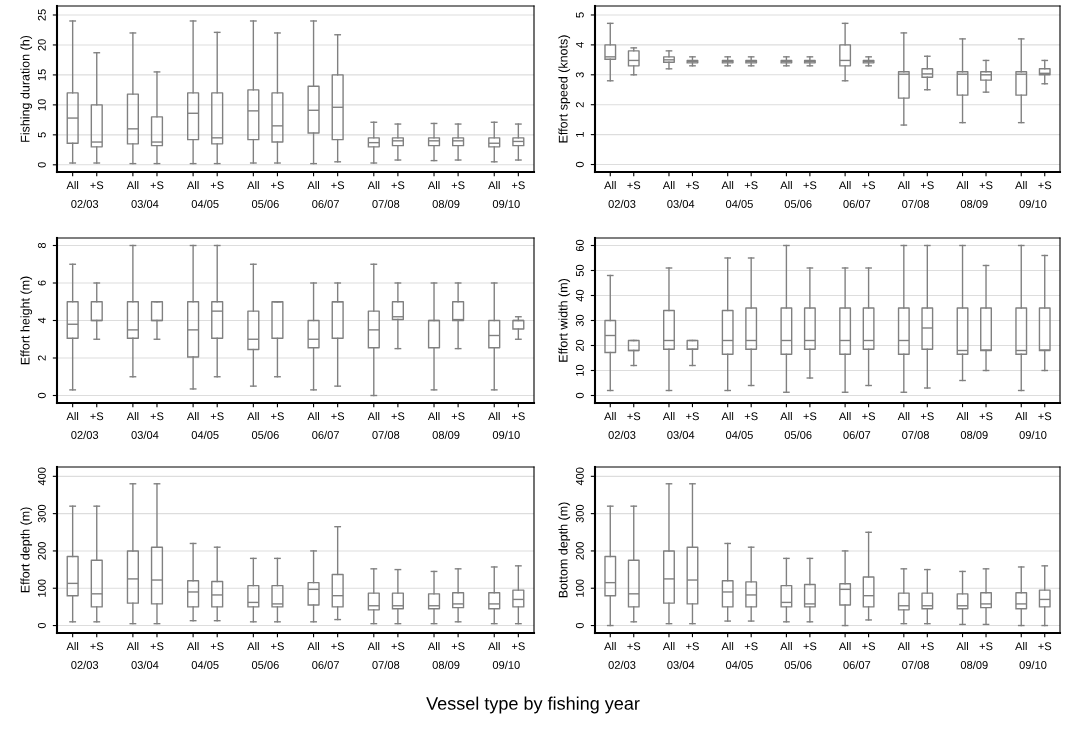 The width and height of the screenshot is (1066, 743). What do you see at coordinates (564, 320) in the screenshot?
I see `y-axis-title: Effort width (m)` at bounding box center [564, 320].